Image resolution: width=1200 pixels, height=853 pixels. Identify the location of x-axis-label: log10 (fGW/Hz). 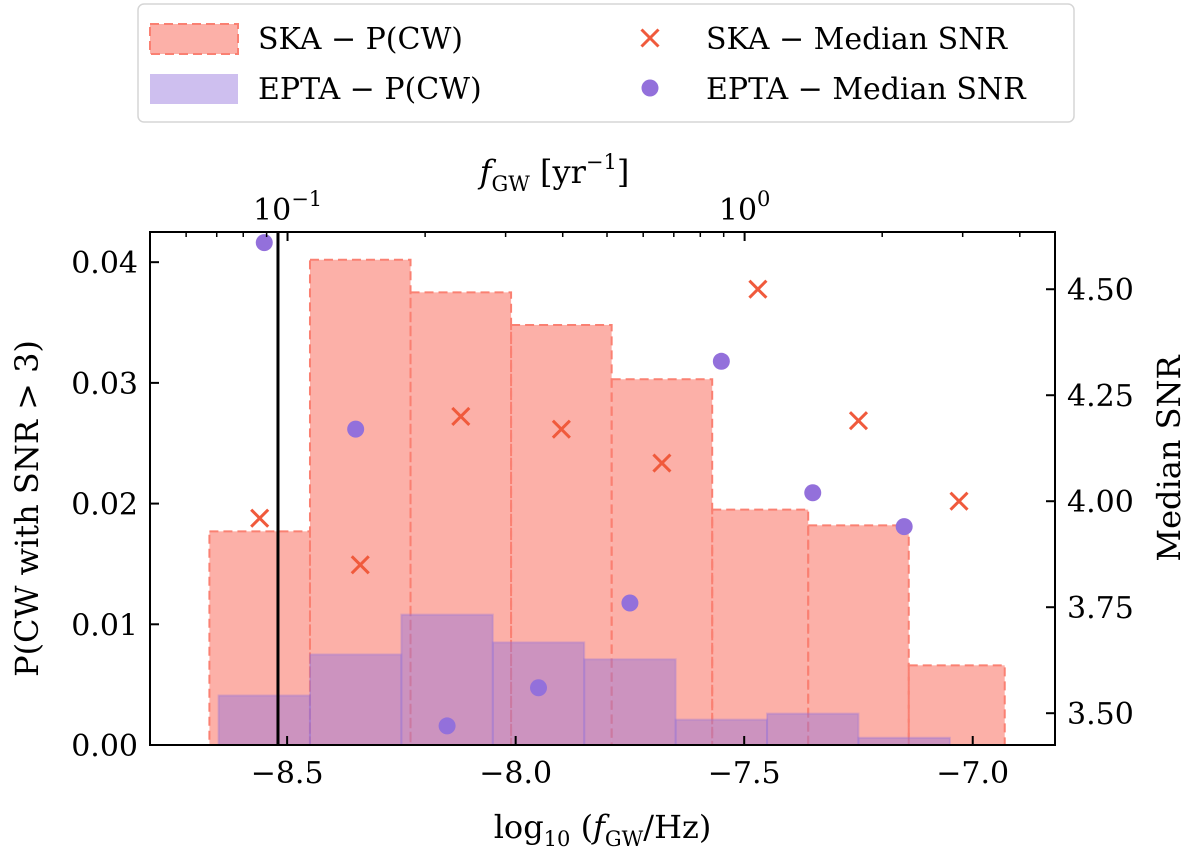
(603, 829).